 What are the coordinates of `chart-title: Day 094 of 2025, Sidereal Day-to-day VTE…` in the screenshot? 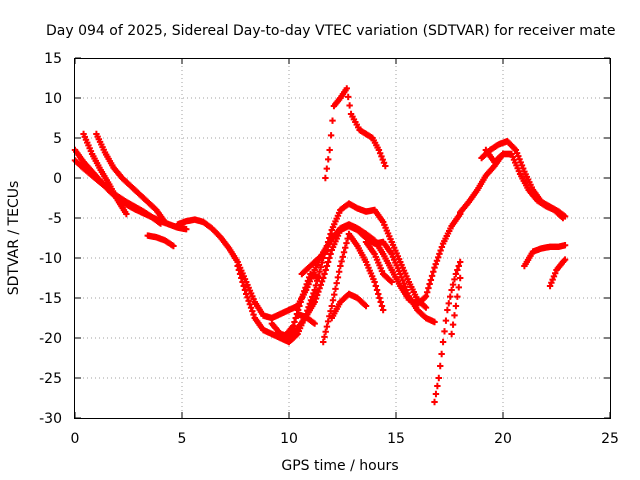 It's located at (331, 31).